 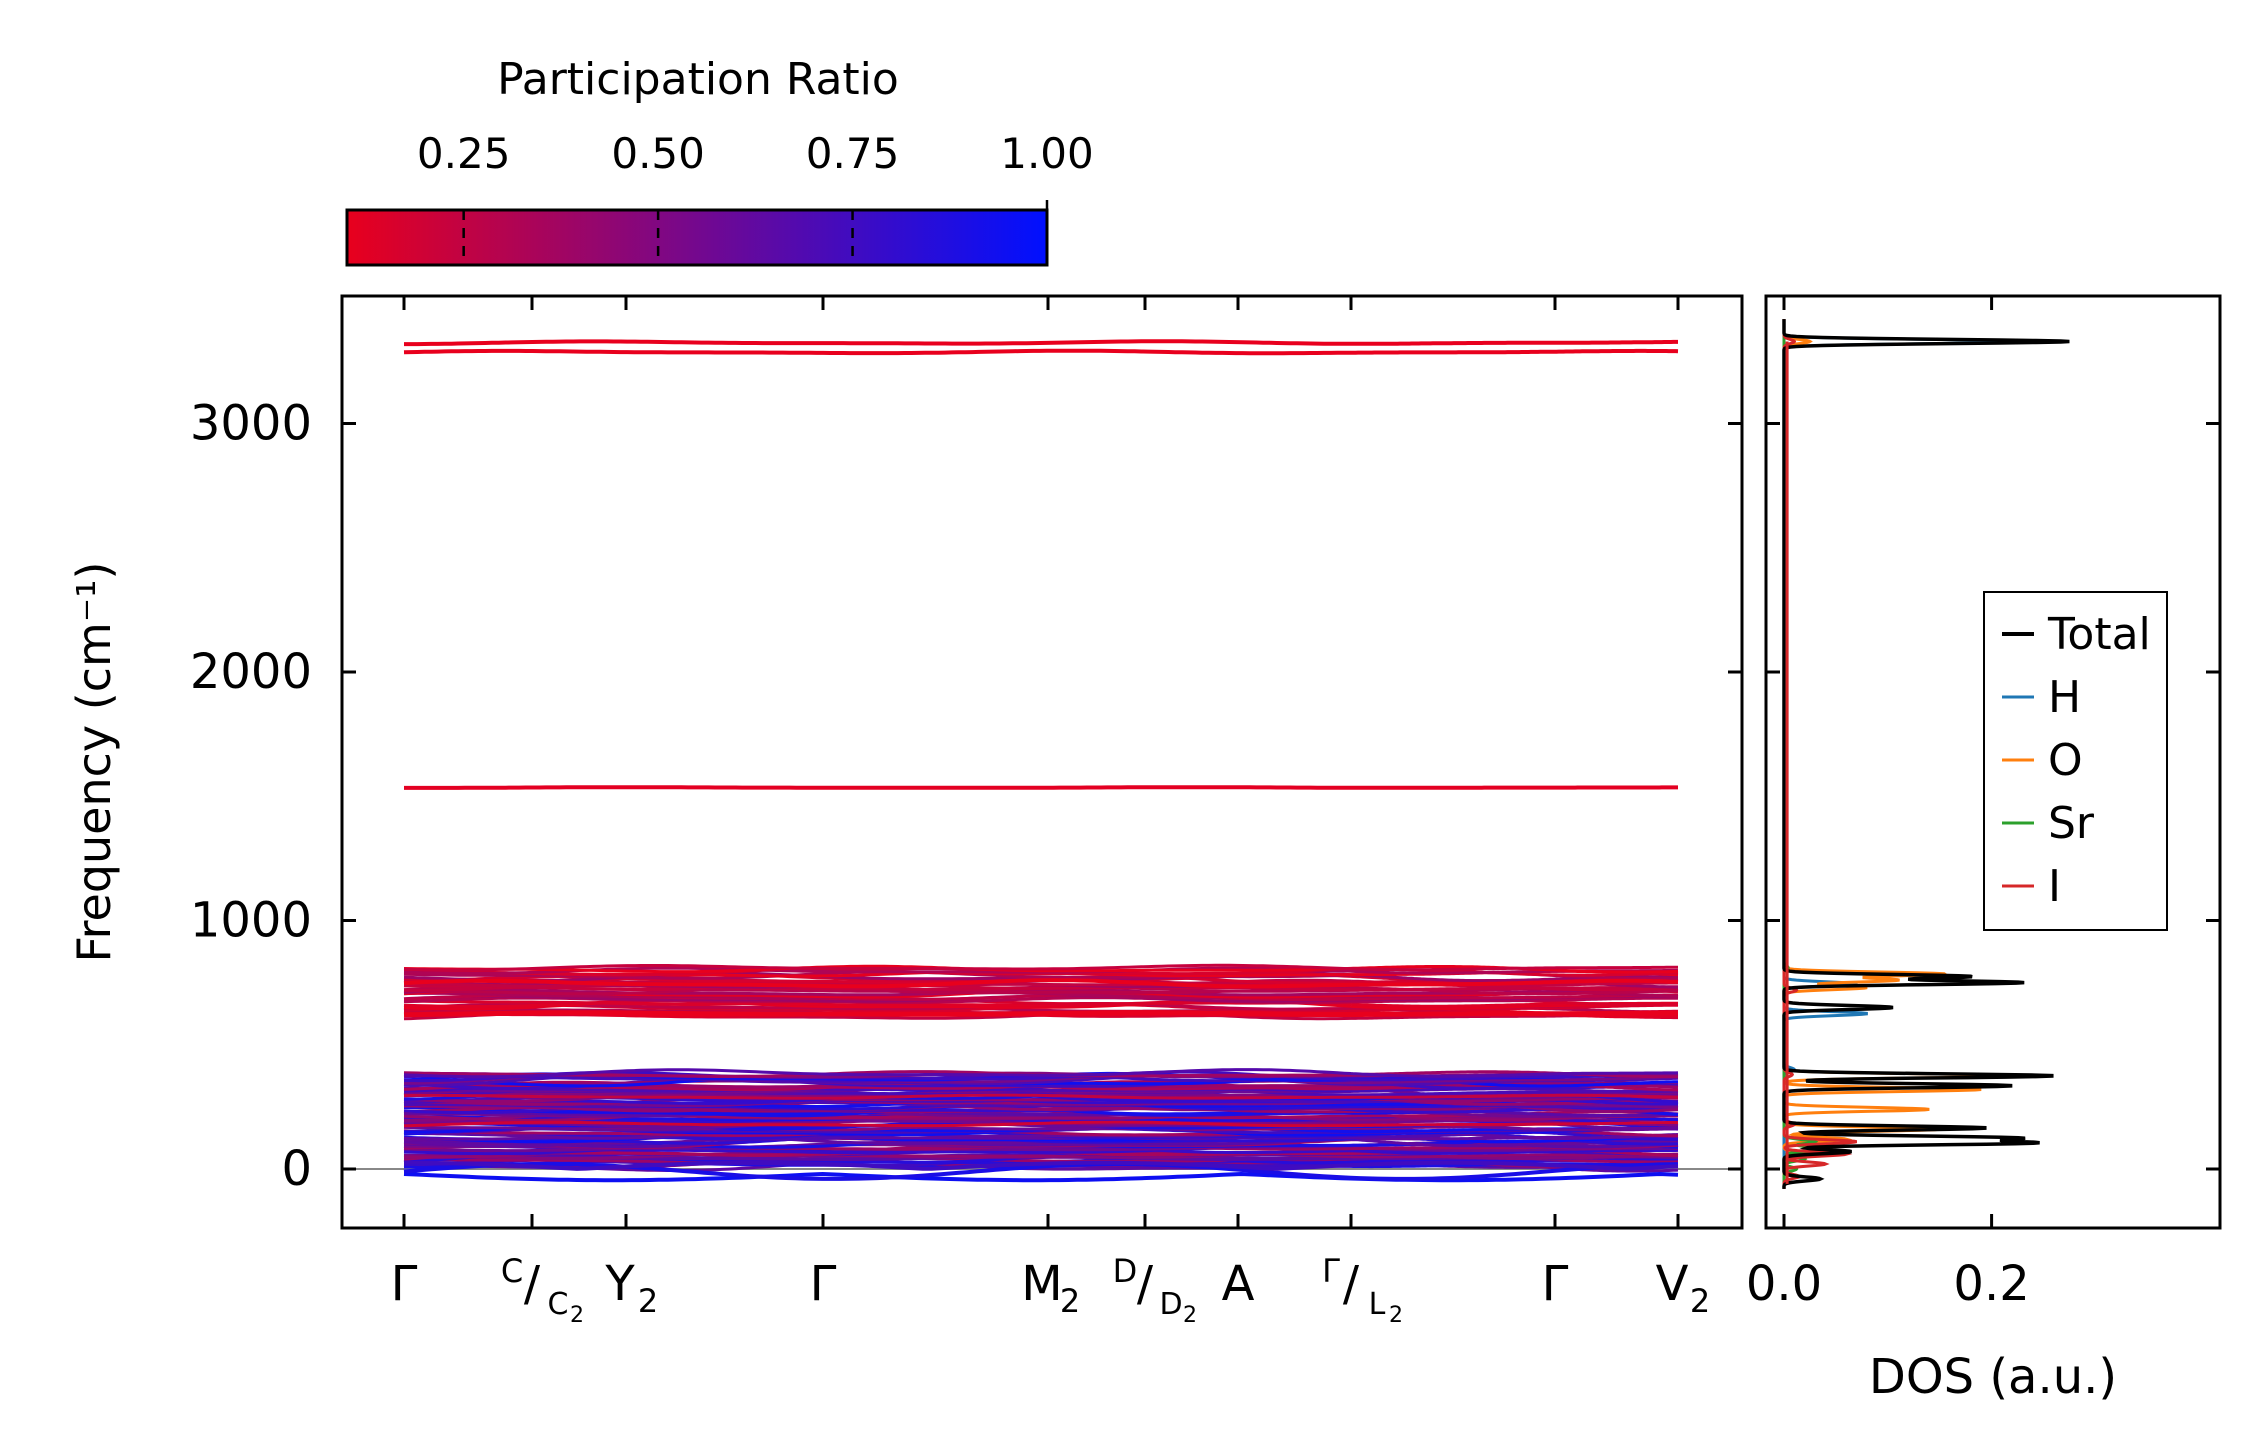 I want to click on band-y-tick-label: 3000, so click(x=251, y=424).